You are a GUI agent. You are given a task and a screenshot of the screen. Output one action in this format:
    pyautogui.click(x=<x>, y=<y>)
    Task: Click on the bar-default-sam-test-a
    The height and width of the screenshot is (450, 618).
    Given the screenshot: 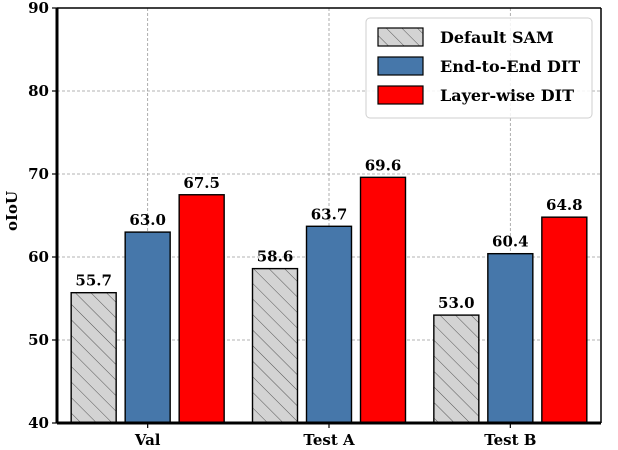 What is the action you would take?
    pyautogui.click(x=275, y=345)
    